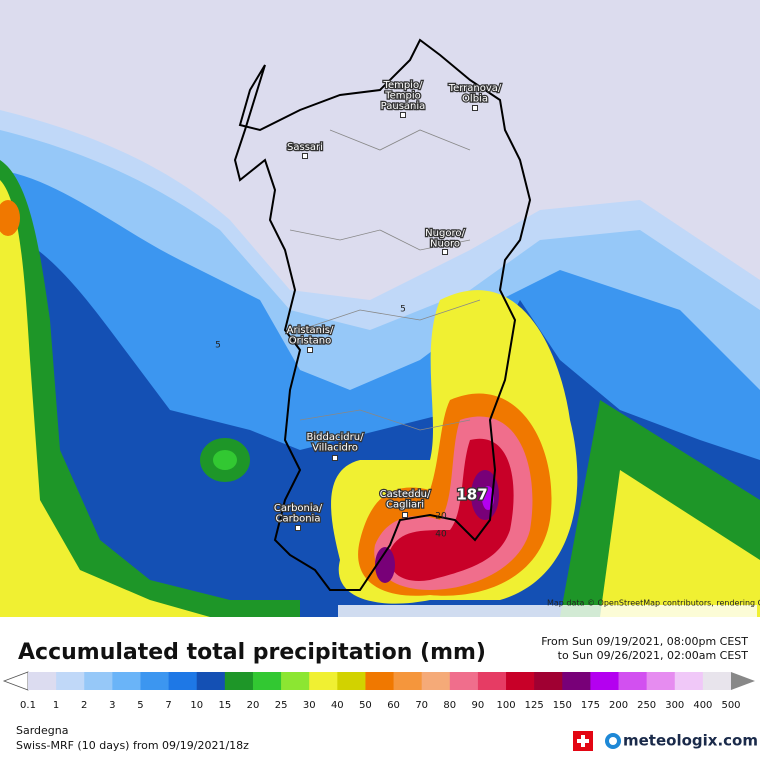  Describe the element at coordinates (298, 519) in the screenshot. I see `city-label: Carbonia` at that location.